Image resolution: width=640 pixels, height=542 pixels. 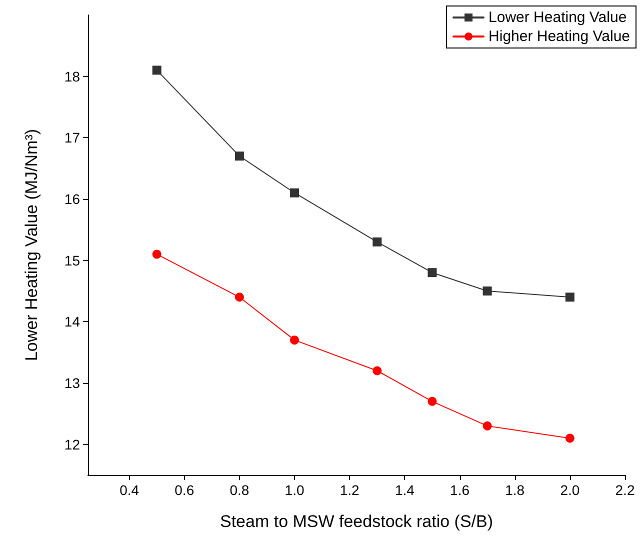 I want to click on x-tick-label: 2.0, so click(x=570, y=490).